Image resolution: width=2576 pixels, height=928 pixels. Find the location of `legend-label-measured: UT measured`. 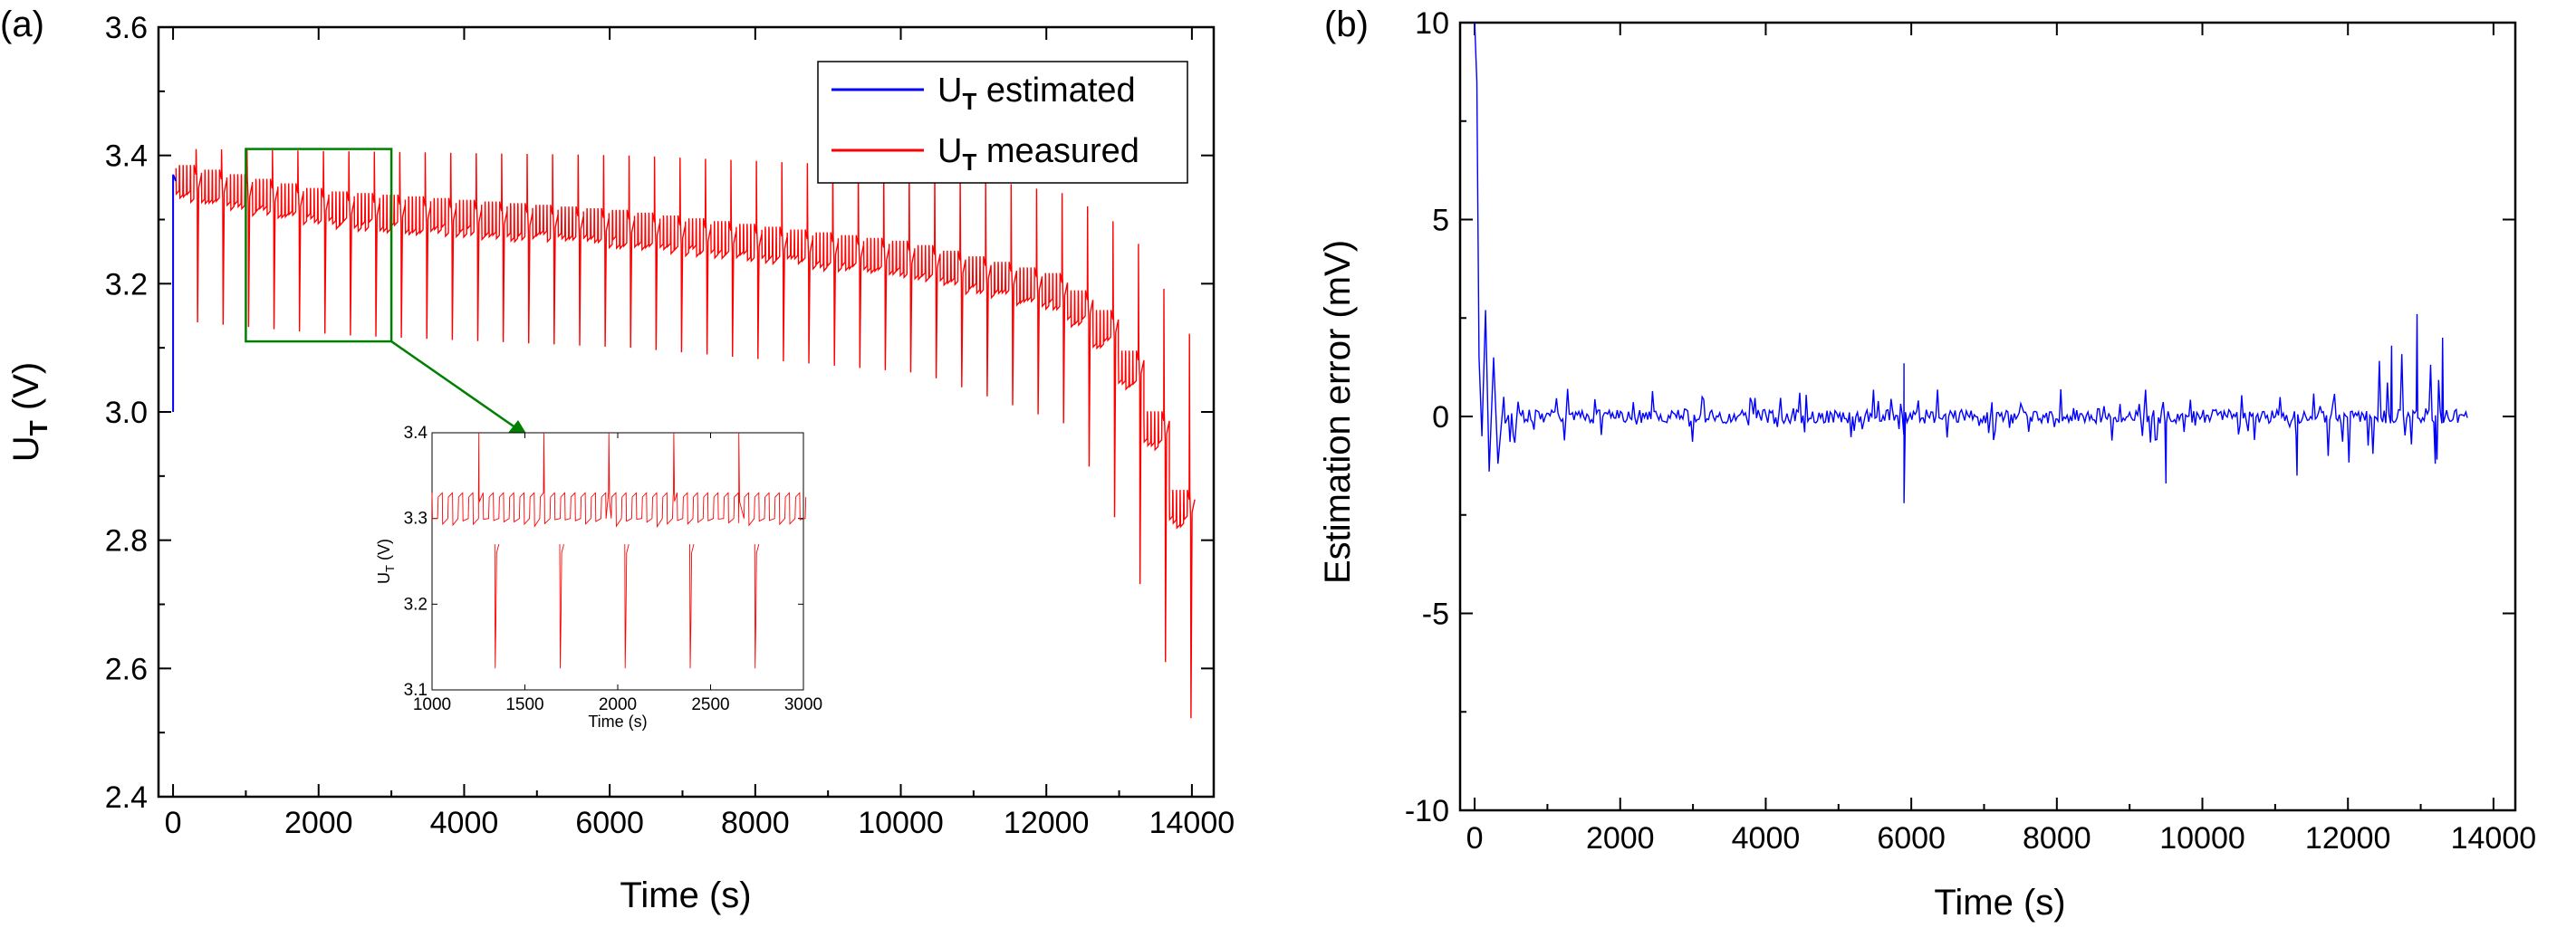

legend-label-measured: UT measured is located at coordinates (1038, 154).